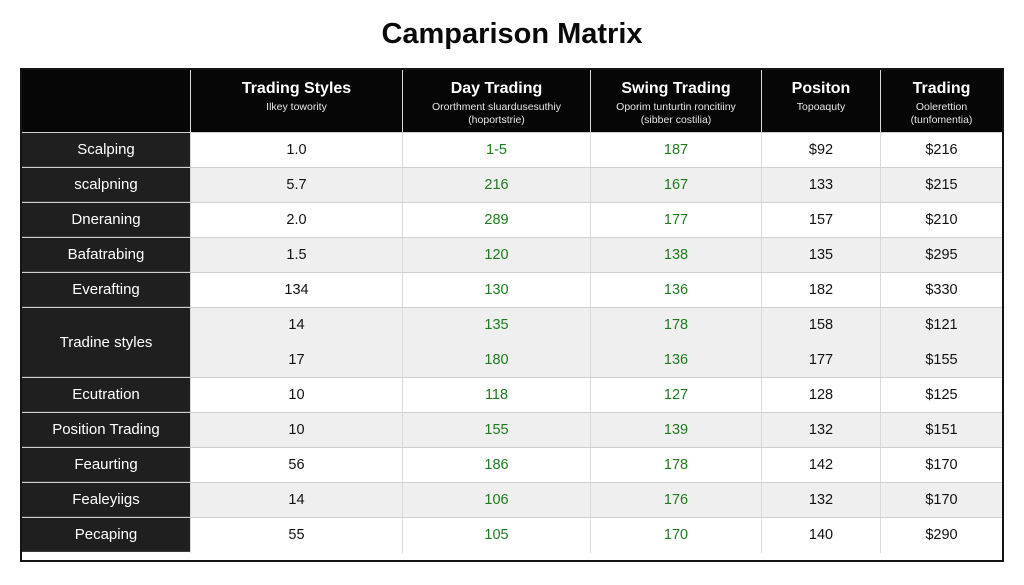 The height and width of the screenshot is (585, 1024). I want to click on table-cell: 133, so click(820, 185).